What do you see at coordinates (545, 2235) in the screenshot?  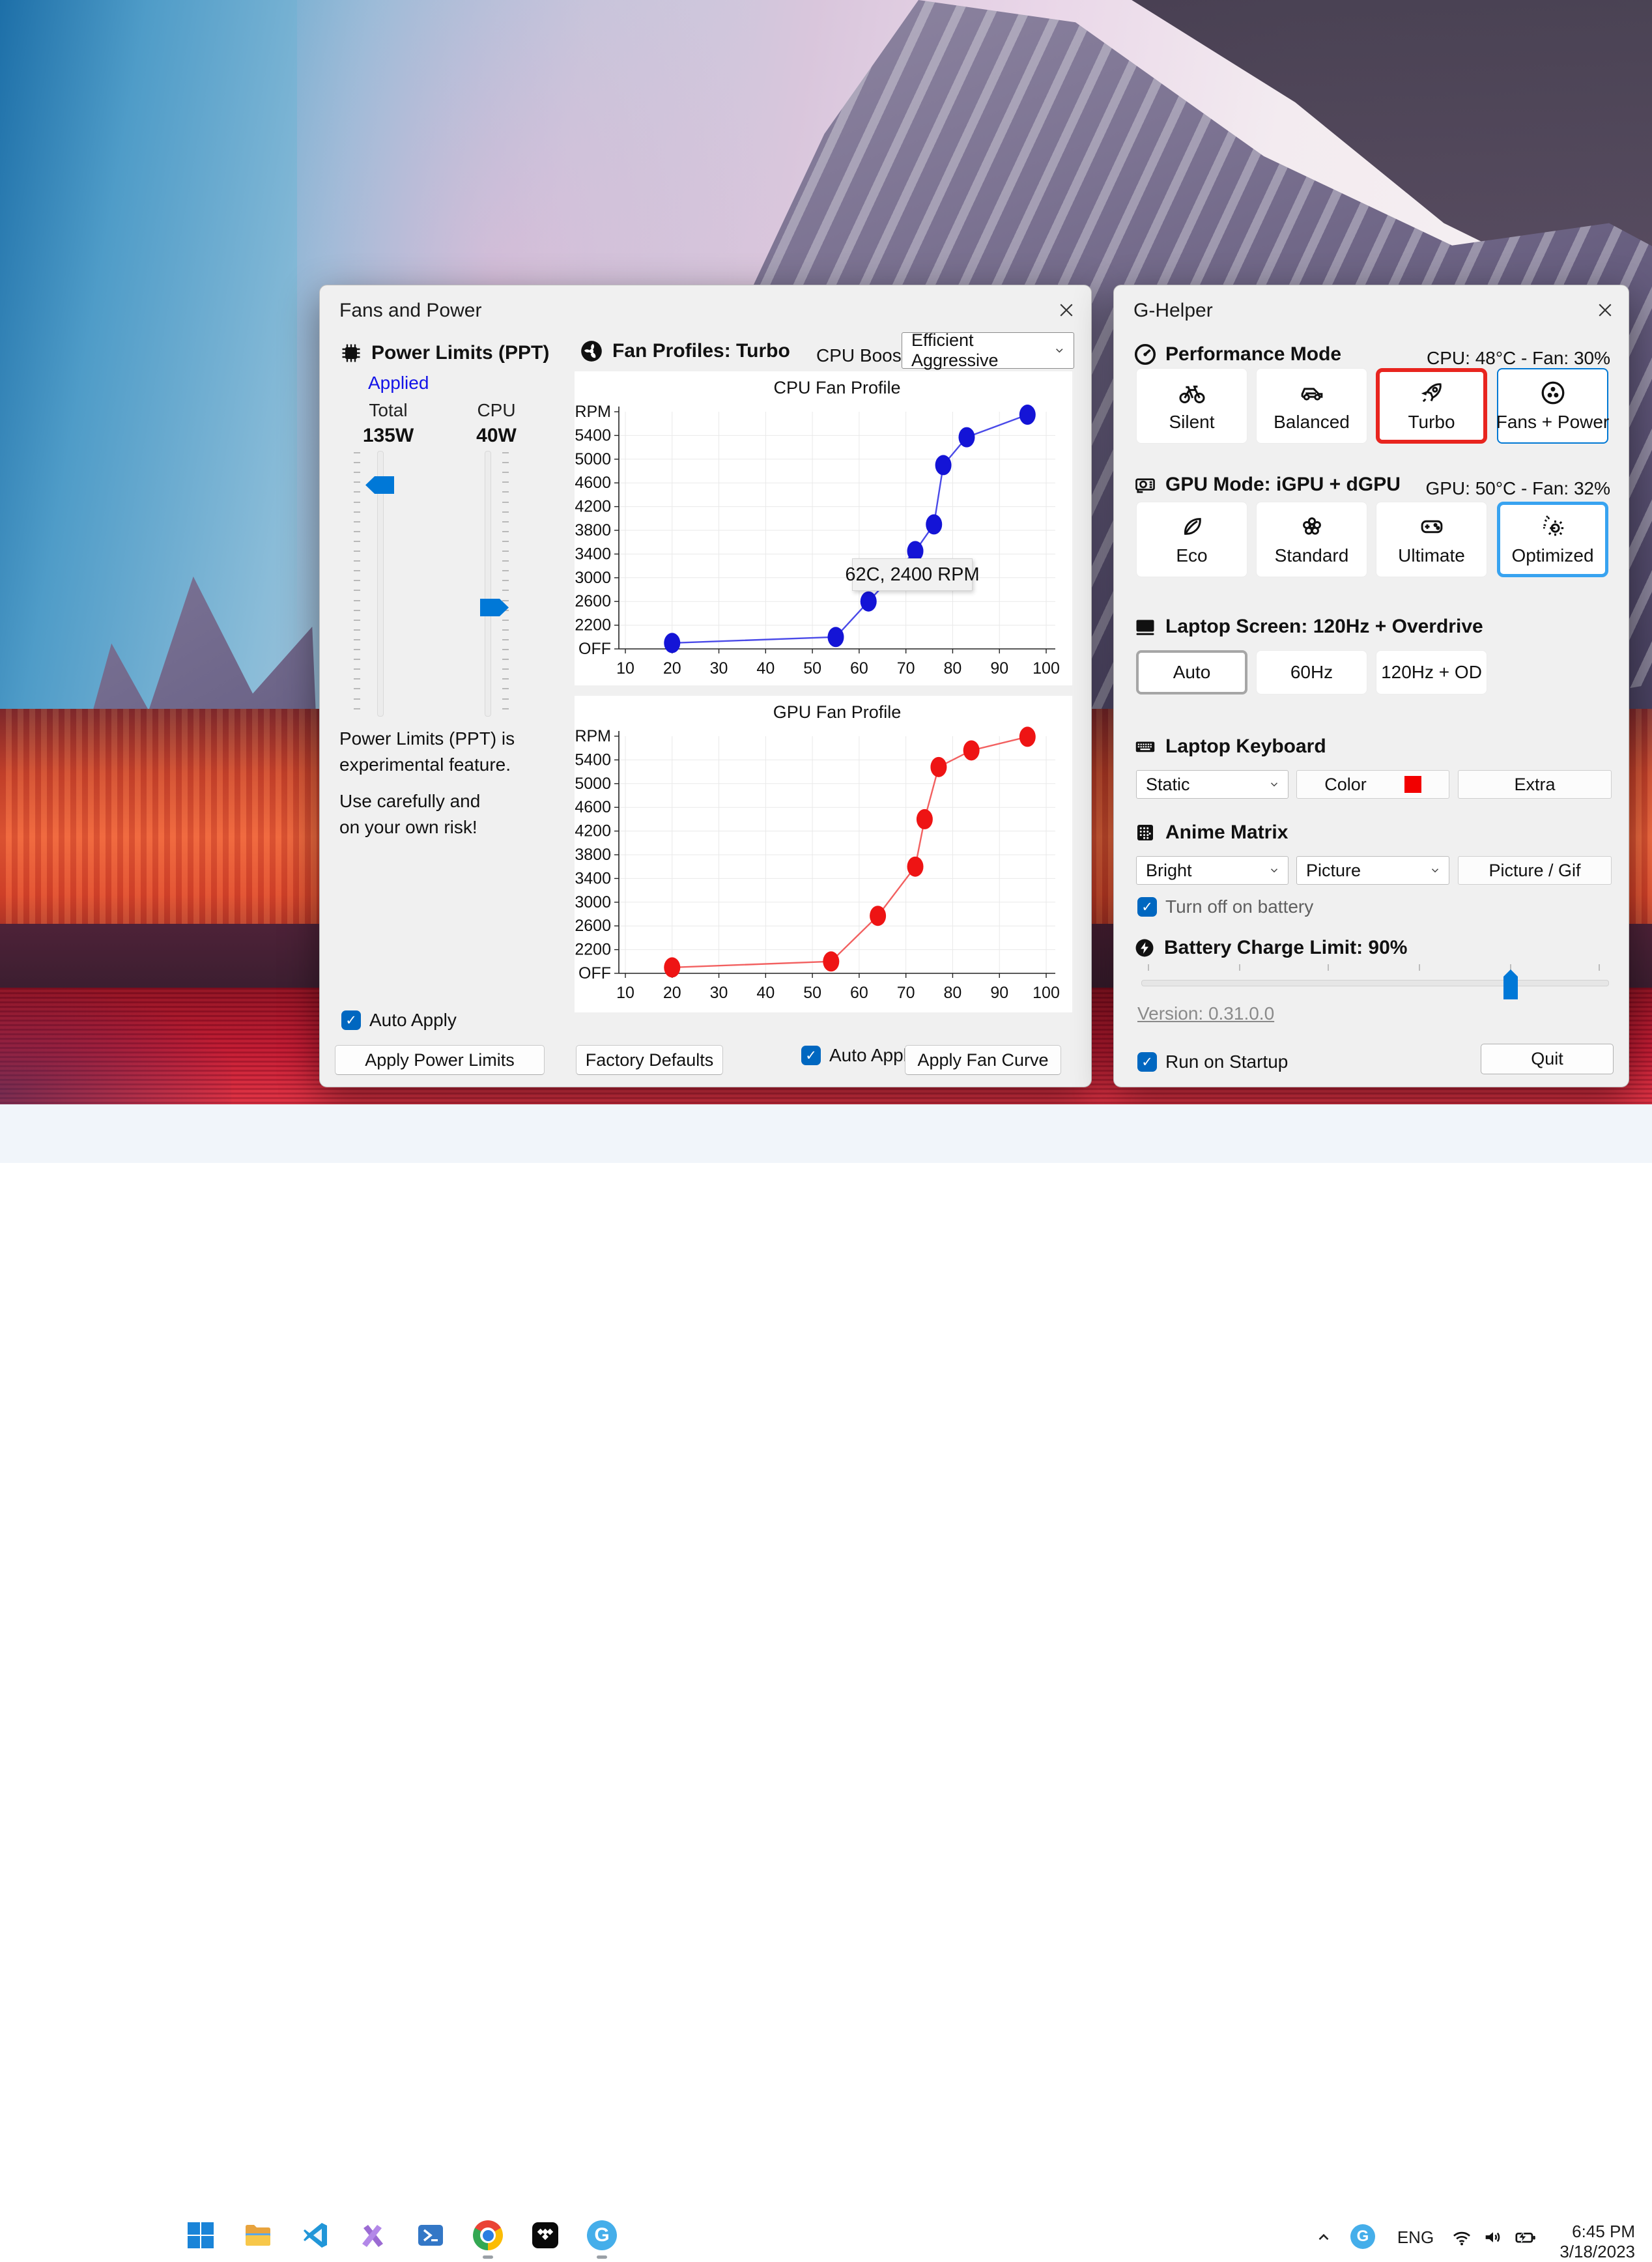 I see `tidal-button` at bounding box center [545, 2235].